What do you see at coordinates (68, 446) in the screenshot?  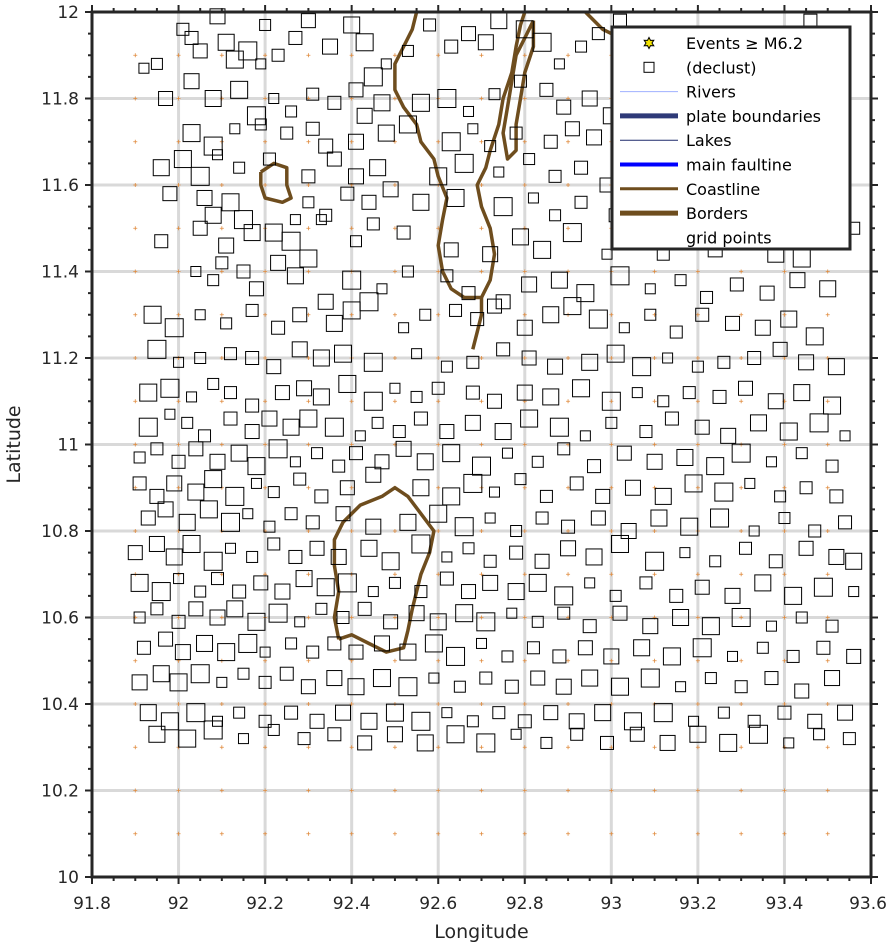 I see `y-tick-label: 11` at bounding box center [68, 446].